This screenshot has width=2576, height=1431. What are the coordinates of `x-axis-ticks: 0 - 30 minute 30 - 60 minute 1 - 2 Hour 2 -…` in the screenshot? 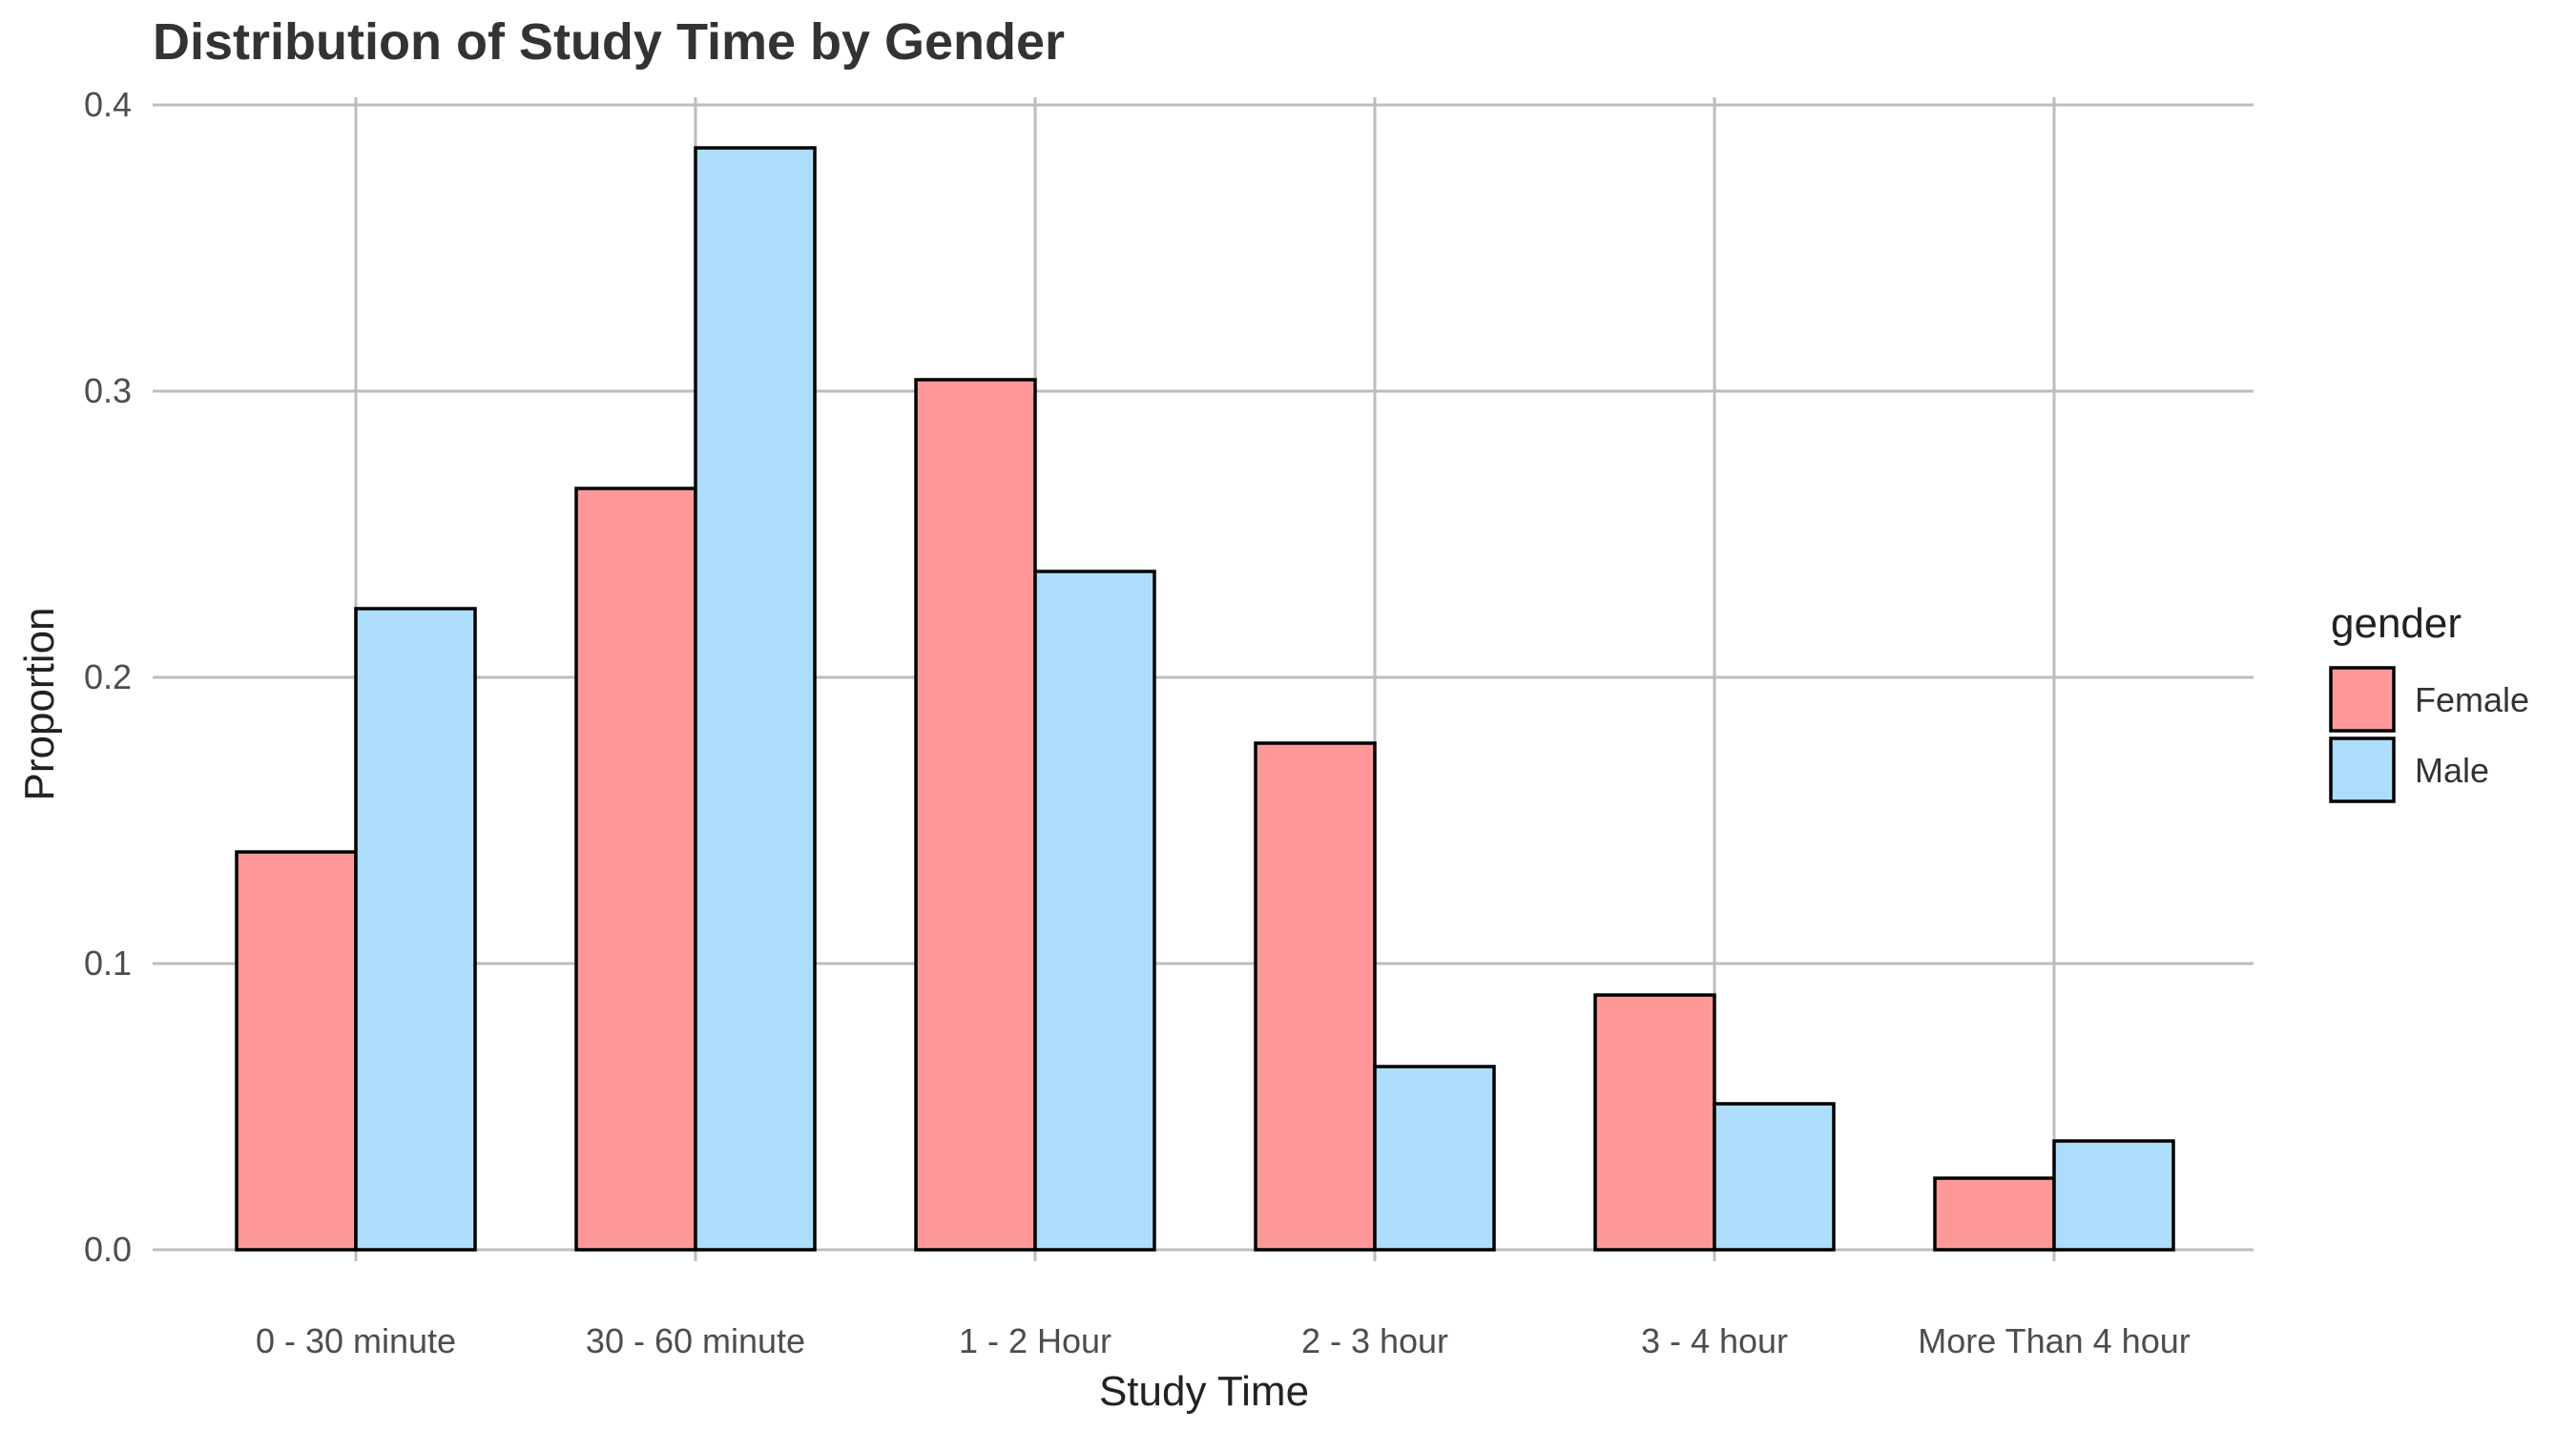 It's located at (1223, 1340).